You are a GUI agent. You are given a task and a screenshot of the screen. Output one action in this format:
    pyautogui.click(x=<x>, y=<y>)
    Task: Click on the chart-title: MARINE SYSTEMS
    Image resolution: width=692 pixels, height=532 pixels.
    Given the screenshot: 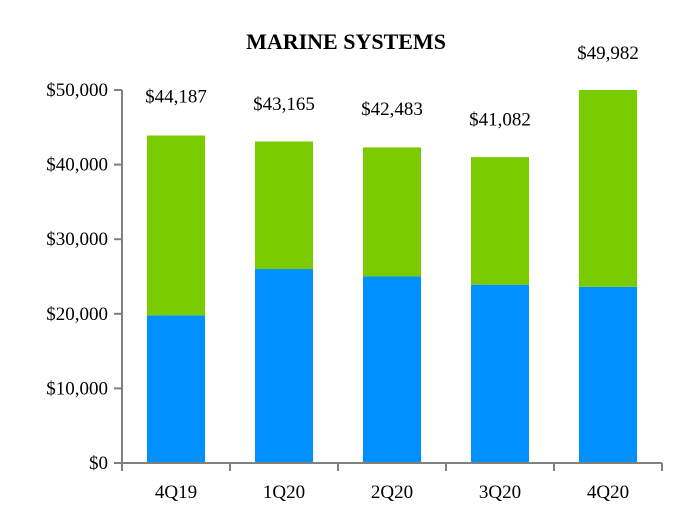 What is the action you would take?
    pyautogui.click(x=346, y=41)
    